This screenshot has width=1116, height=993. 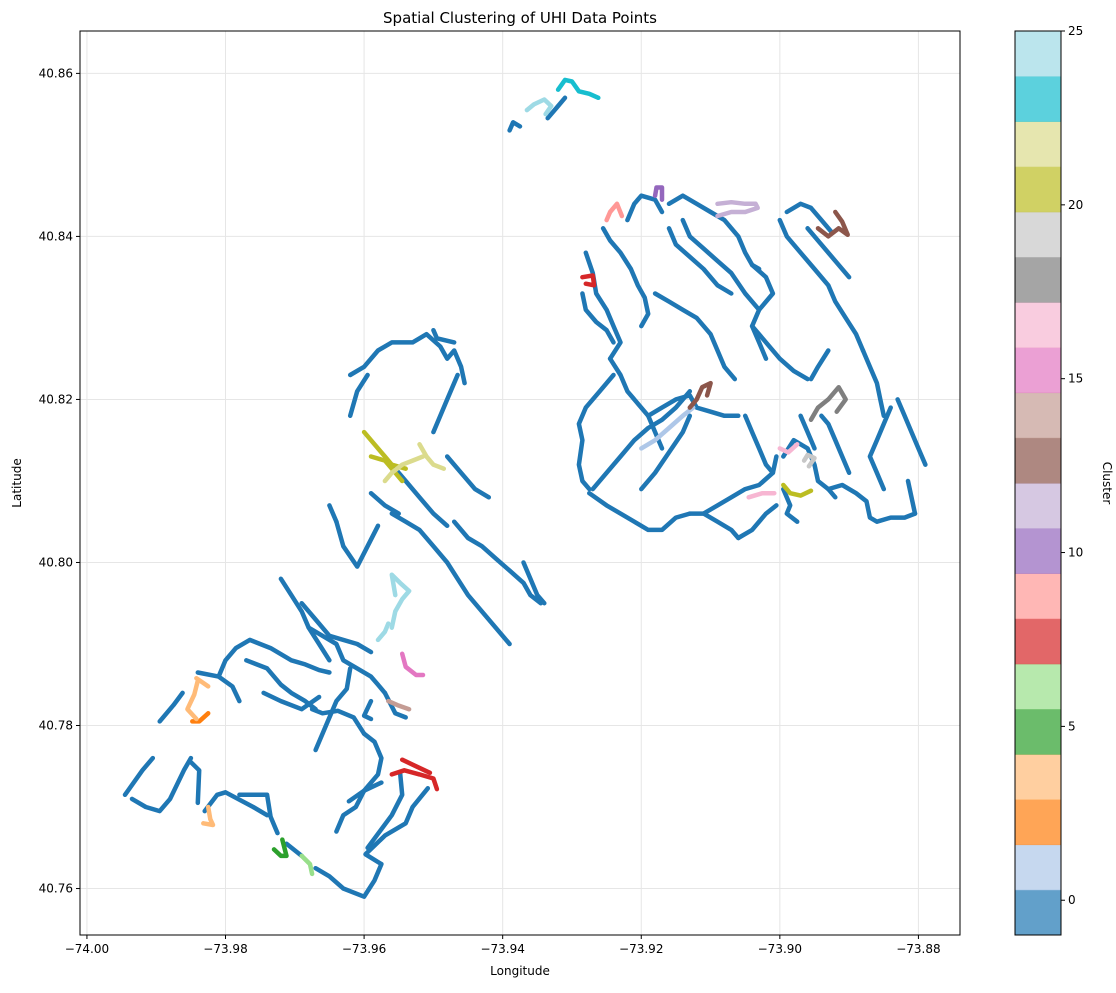 I want to click on cluster--1-points-57, so click(x=757, y=522).